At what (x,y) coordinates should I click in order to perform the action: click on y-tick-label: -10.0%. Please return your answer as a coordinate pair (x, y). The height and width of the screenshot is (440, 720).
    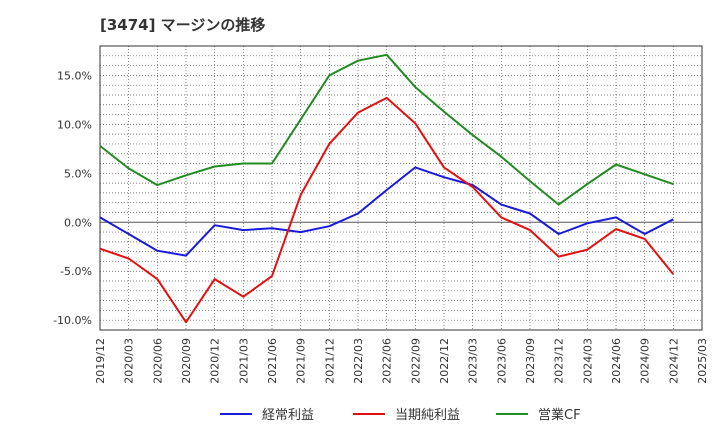
    Looking at the image, I should click on (72, 320).